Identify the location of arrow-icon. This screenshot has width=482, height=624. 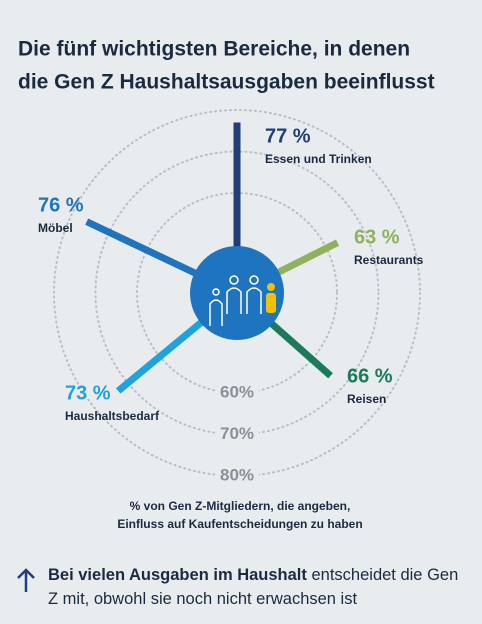
(26, 580).